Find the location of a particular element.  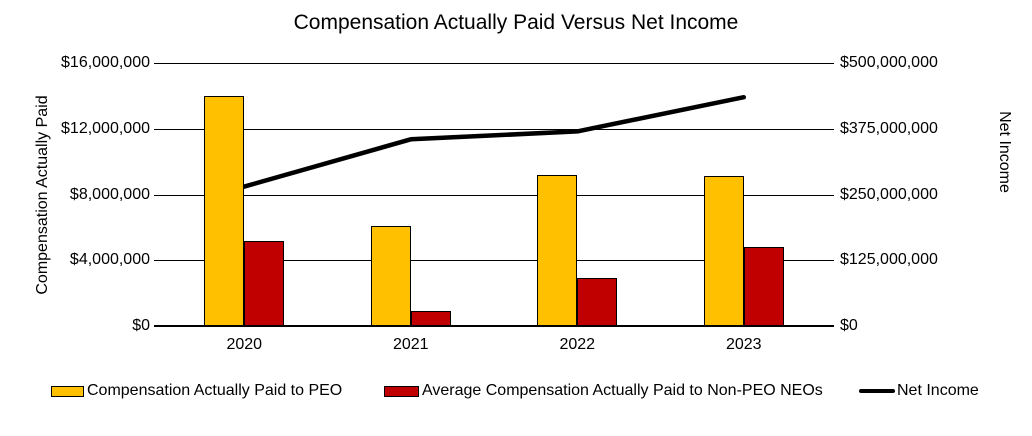

left-axis-tick: $8,000,000 is located at coordinates (109, 194).